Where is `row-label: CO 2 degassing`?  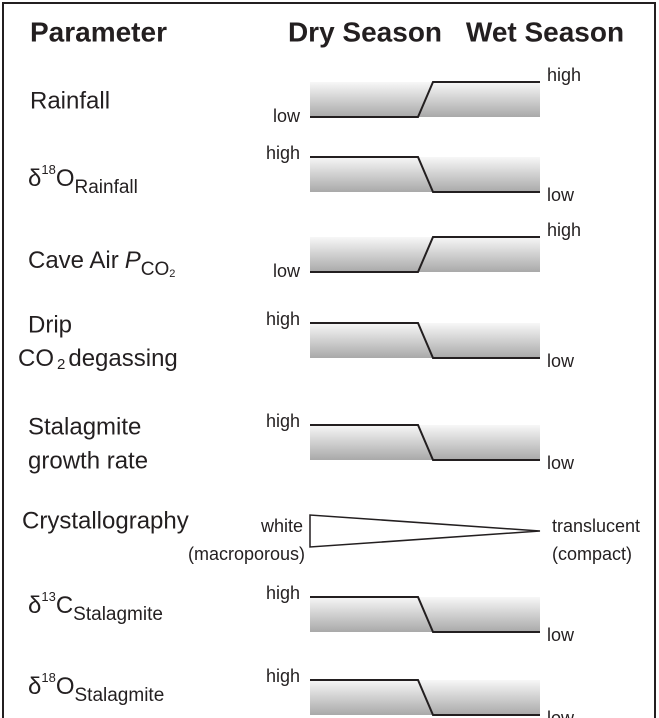 row-label: CO 2 degassing is located at coordinates (98, 359).